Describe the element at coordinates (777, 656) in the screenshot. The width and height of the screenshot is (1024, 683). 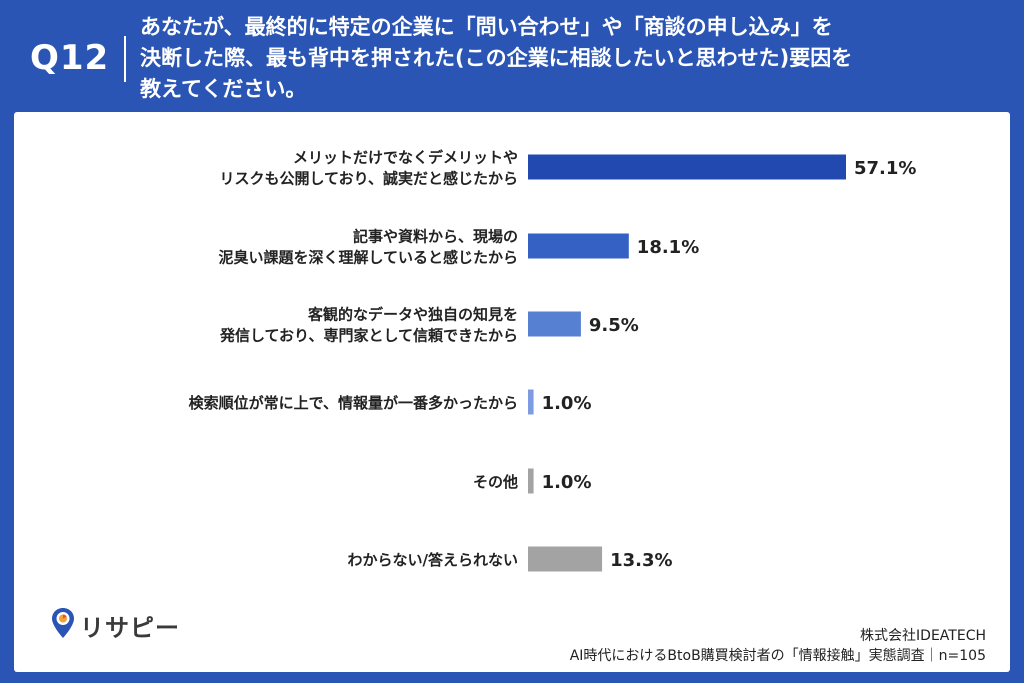
I see `footer-survey: AI時代におけるBtoB購買検討者の「情報接触」実態調査｜n=105` at that location.